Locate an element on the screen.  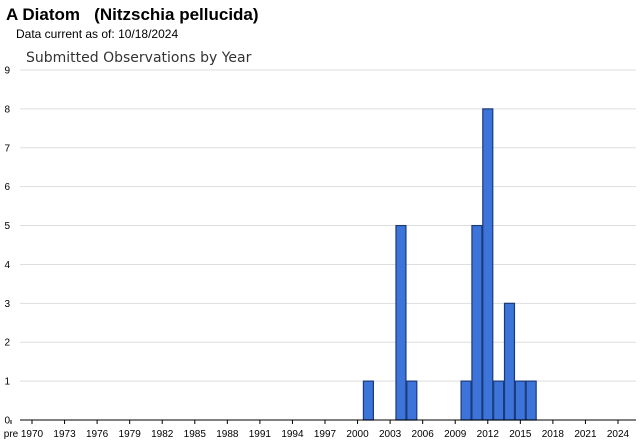
y-tick-label: 8 is located at coordinates (7, 109).